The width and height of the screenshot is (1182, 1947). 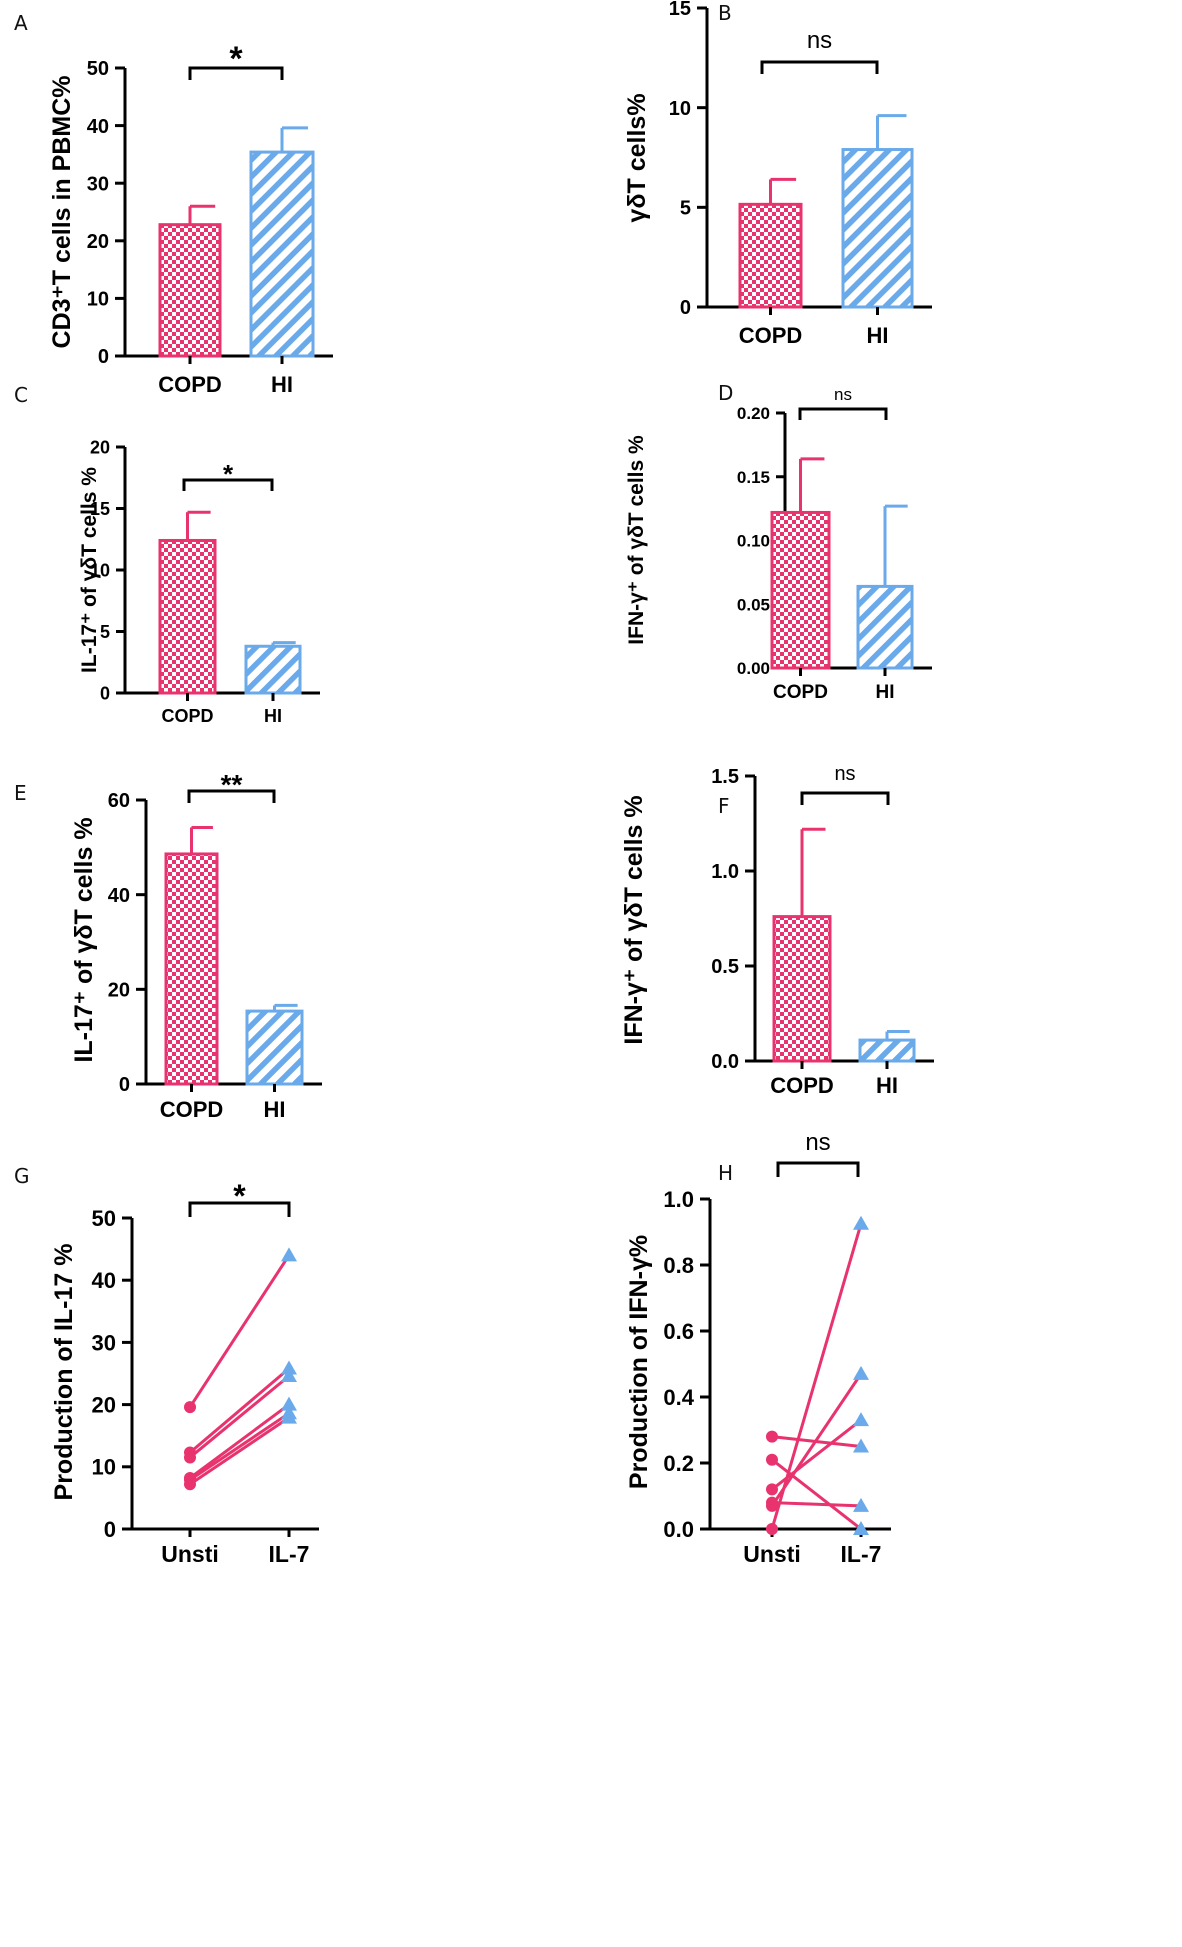 I want to click on panel-letter: A, so click(x=21, y=23).